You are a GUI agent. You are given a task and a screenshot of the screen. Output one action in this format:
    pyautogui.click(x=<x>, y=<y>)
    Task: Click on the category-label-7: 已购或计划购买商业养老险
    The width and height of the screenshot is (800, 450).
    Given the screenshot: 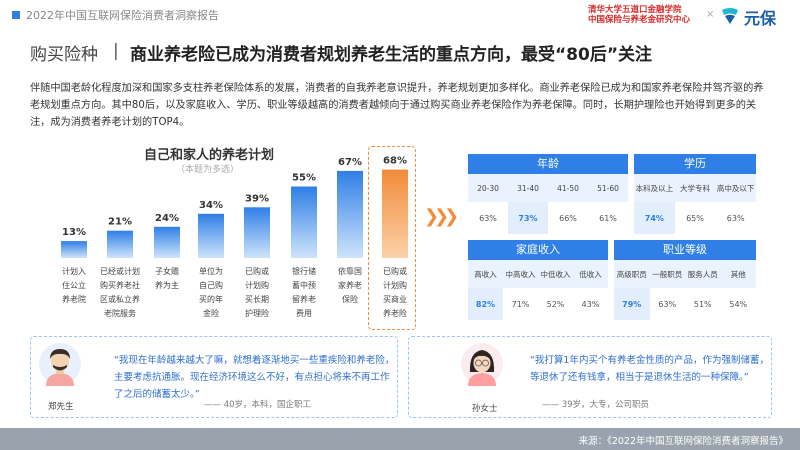 What is the action you would take?
    pyautogui.click(x=395, y=292)
    